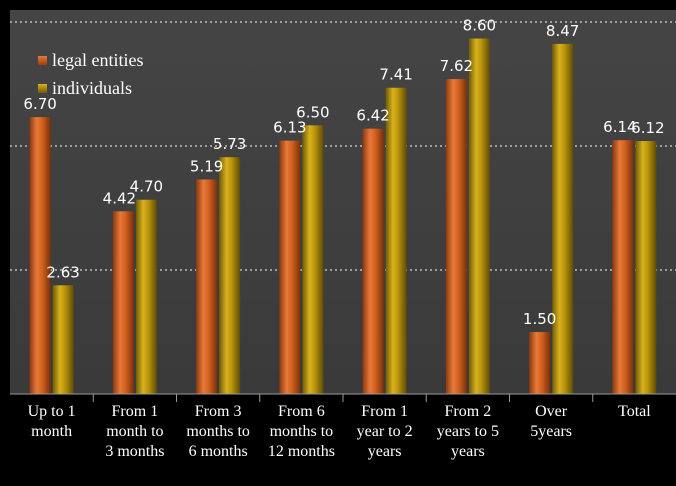 The height and width of the screenshot is (486, 676). What do you see at coordinates (62, 272) in the screenshot?
I see `data-label-individuals-0: 2.63` at bounding box center [62, 272].